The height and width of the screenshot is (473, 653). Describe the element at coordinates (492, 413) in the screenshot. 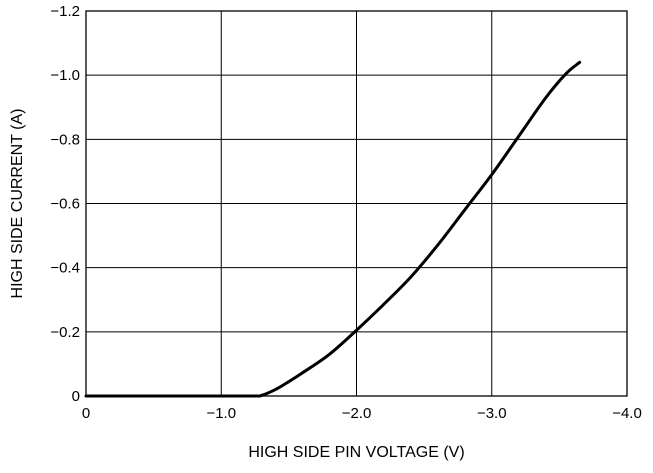

I see `x-tick-label: −3.0` at that location.